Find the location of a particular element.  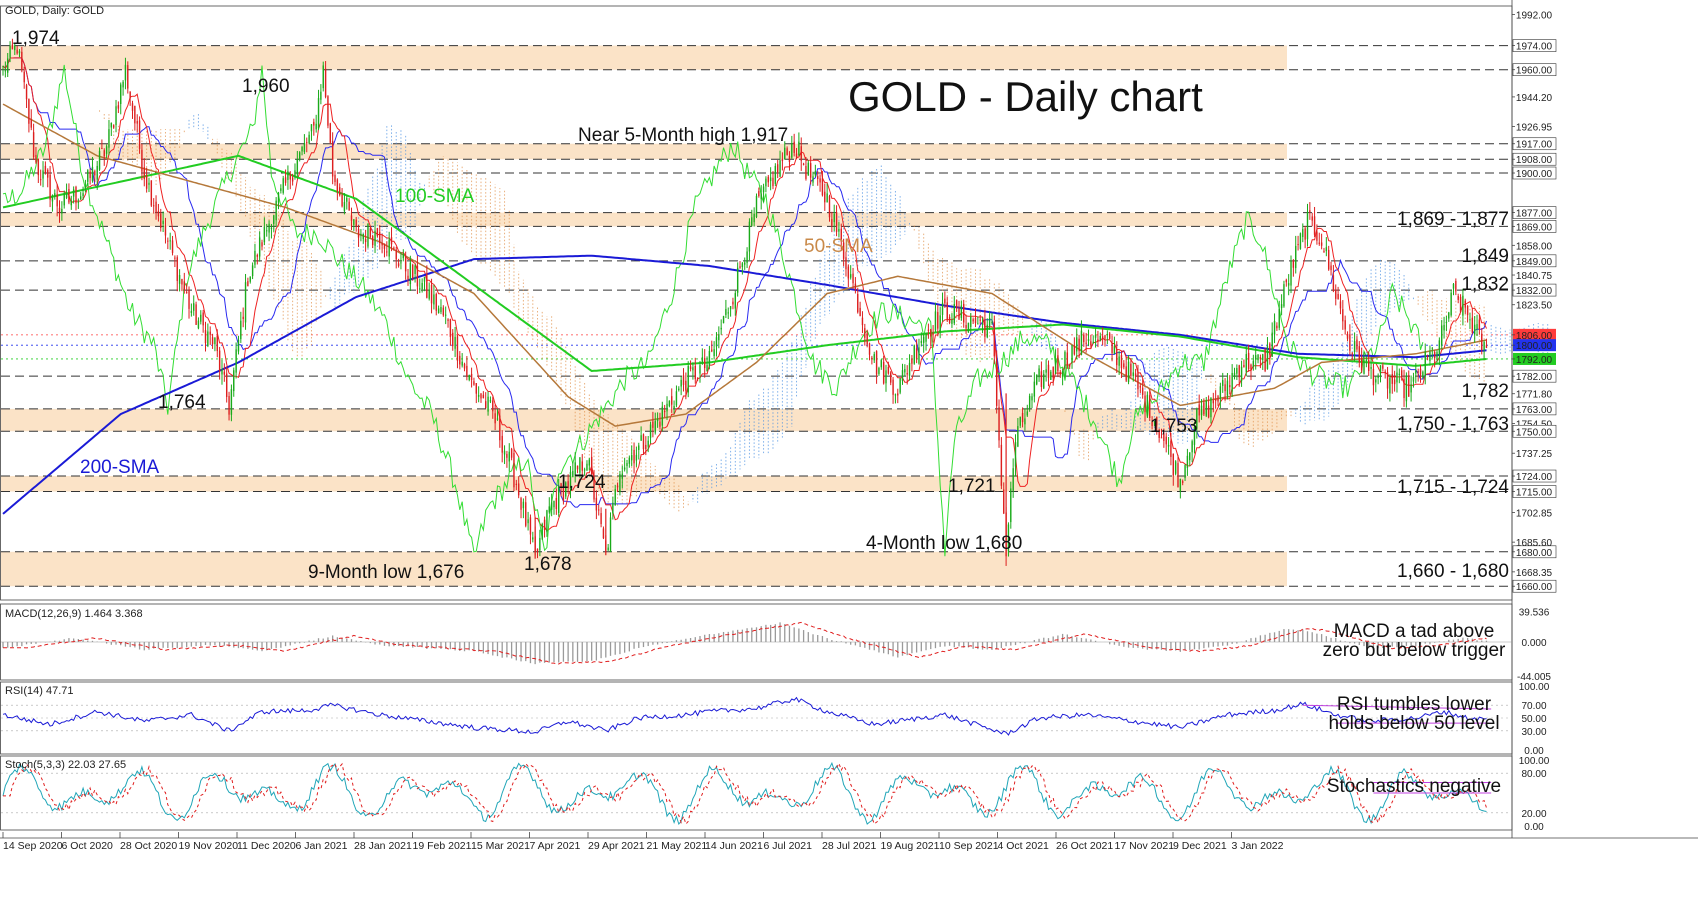

date-tick-label: 28 Oct 2020 is located at coordinates (148, 846).